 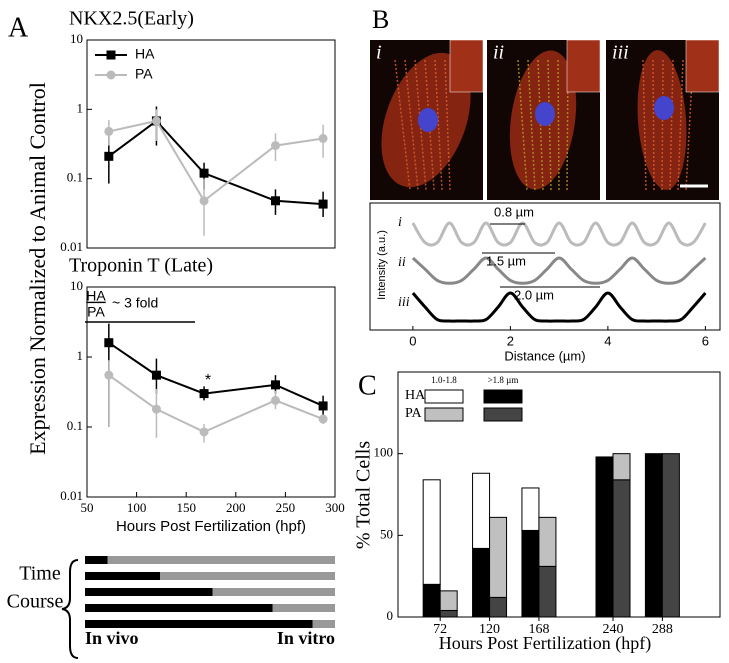 I want to click on timeline-label: Time, so click(x=40, y=574).